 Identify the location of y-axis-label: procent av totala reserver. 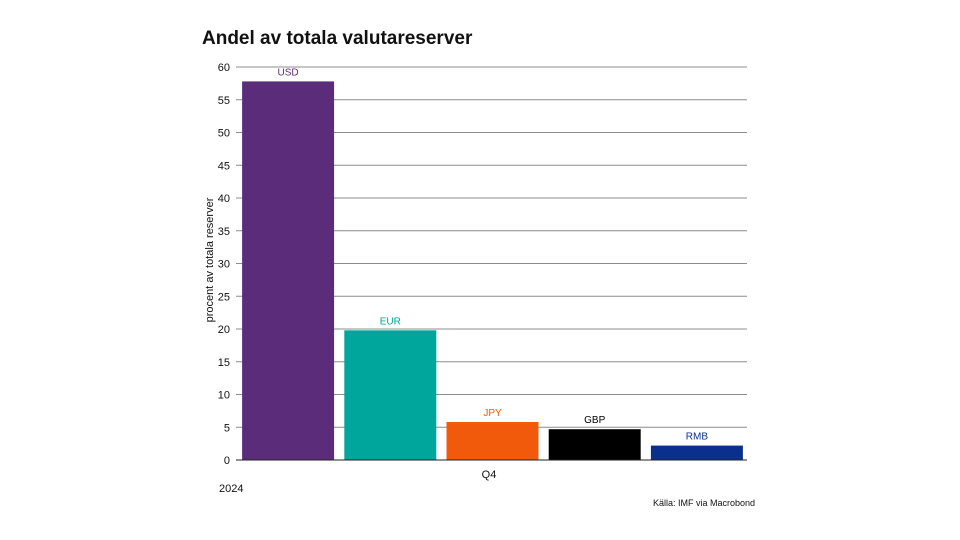
(210, 259).